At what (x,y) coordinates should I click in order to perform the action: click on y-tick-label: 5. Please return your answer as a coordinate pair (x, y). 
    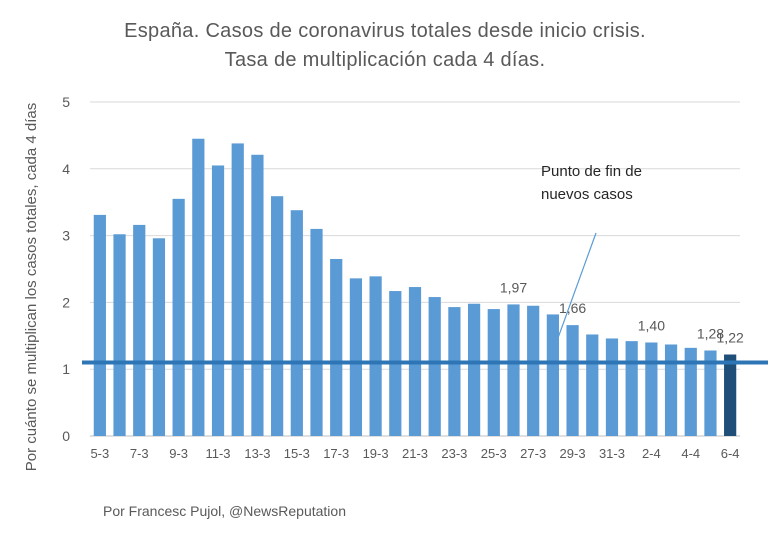
    Looking at the image, I should click on (66, 102).